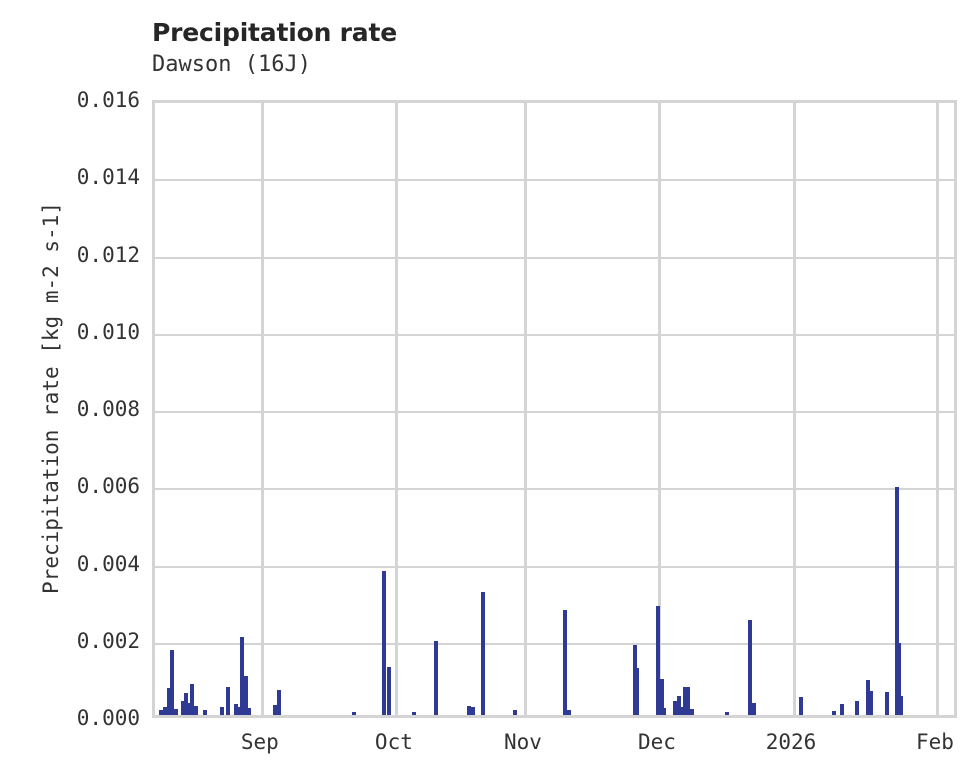  Describe the element at coordinates (108, 177) in the screenshot. I see `y-tick-label: 0.014` at that location.